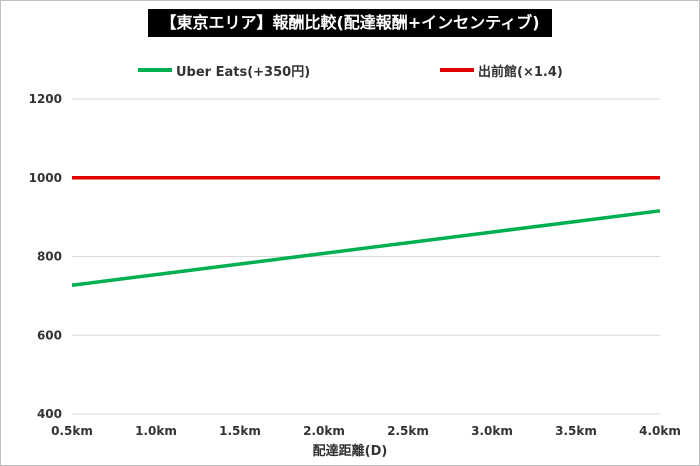 The image size is (700, 466). What do you see at coordinates (45, 178) in the screenshot?
I see `y-tick-label: 1000` at bounding box center [45, 178].